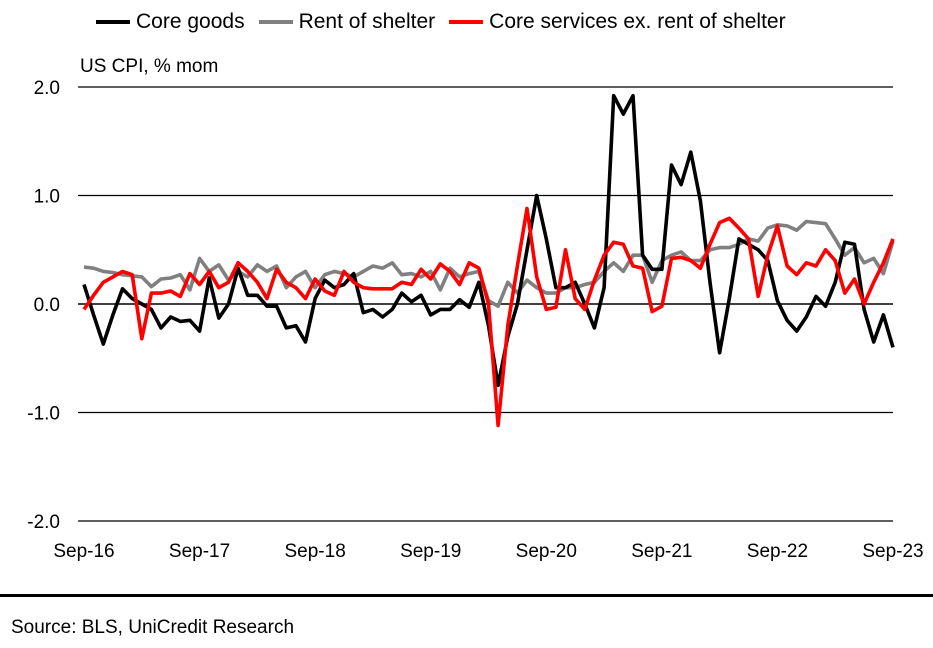 The height and width of the screenshot is (648, 933). I want to click on legend-label: Rent of shelter, so click(367, 21).